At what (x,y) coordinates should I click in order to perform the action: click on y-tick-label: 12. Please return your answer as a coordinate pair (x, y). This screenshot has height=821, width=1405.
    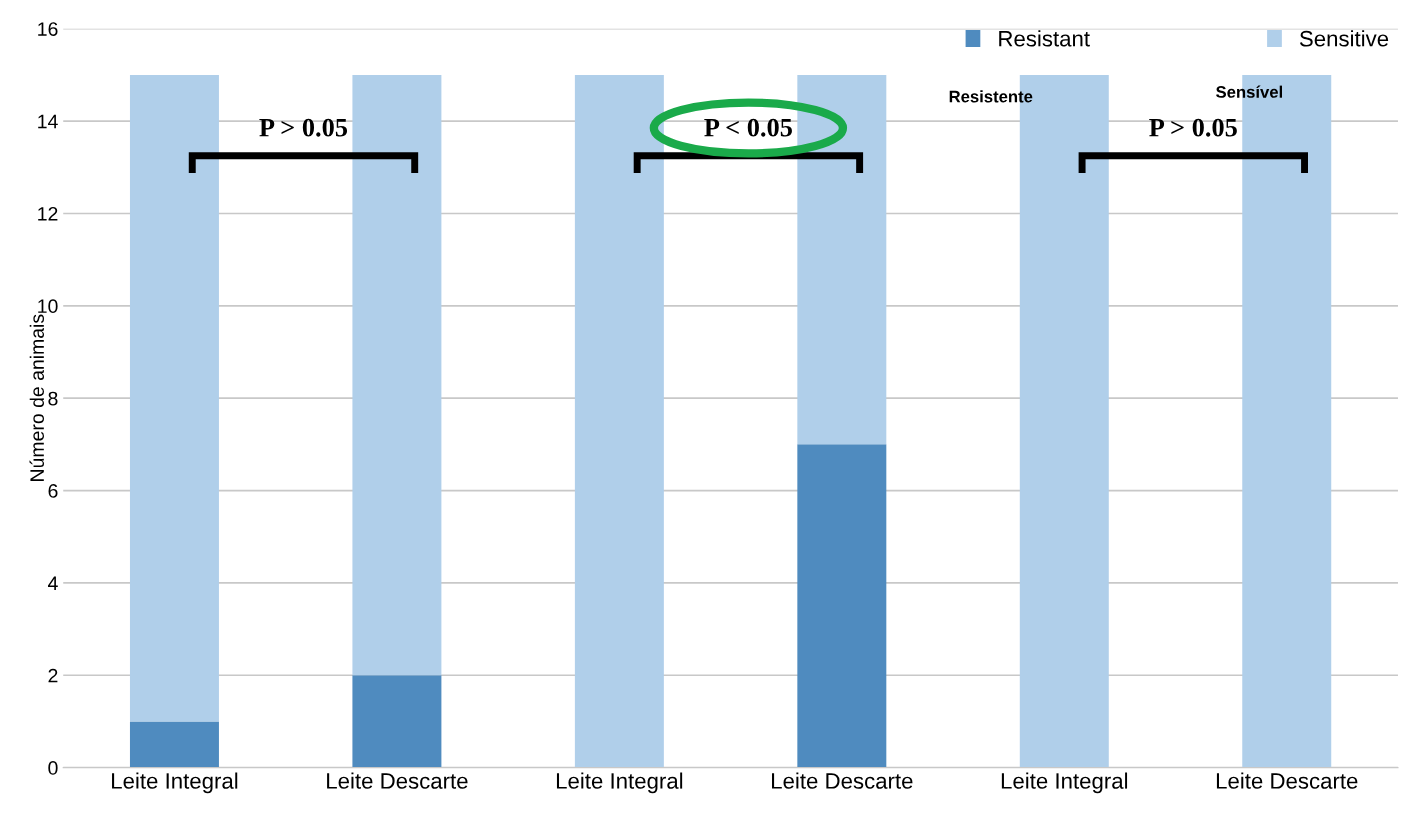
    Looking at the image, I should click on (48, 213).